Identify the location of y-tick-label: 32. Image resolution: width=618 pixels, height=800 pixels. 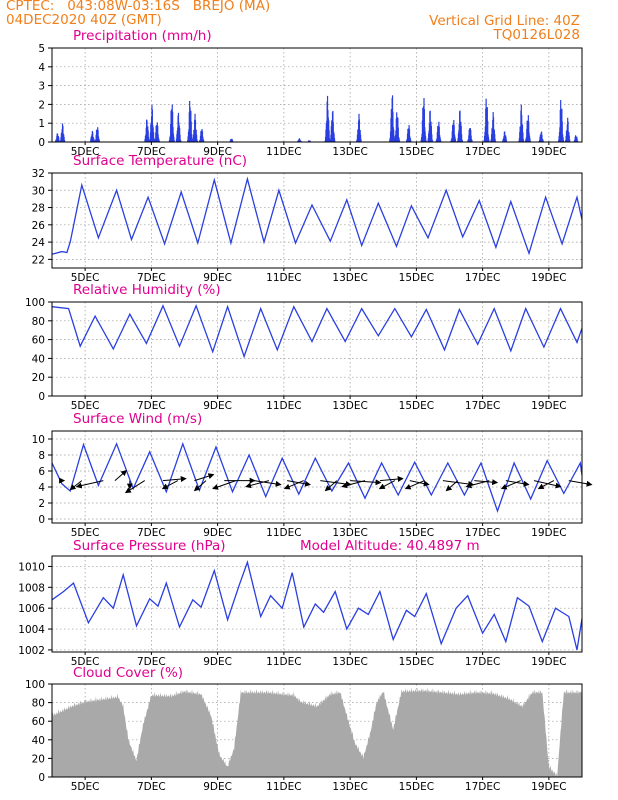
(38, 174).